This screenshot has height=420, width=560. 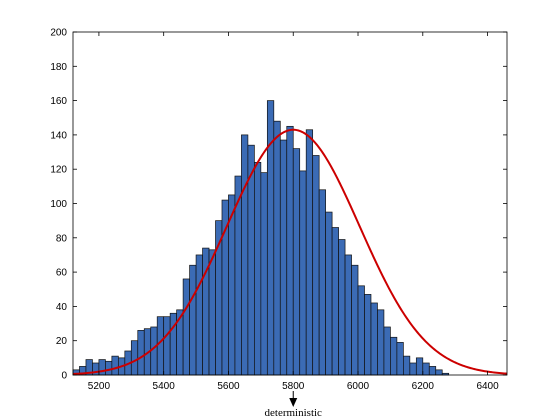 I want to click on y-tick-label: 0, so click(x=64, y=376).